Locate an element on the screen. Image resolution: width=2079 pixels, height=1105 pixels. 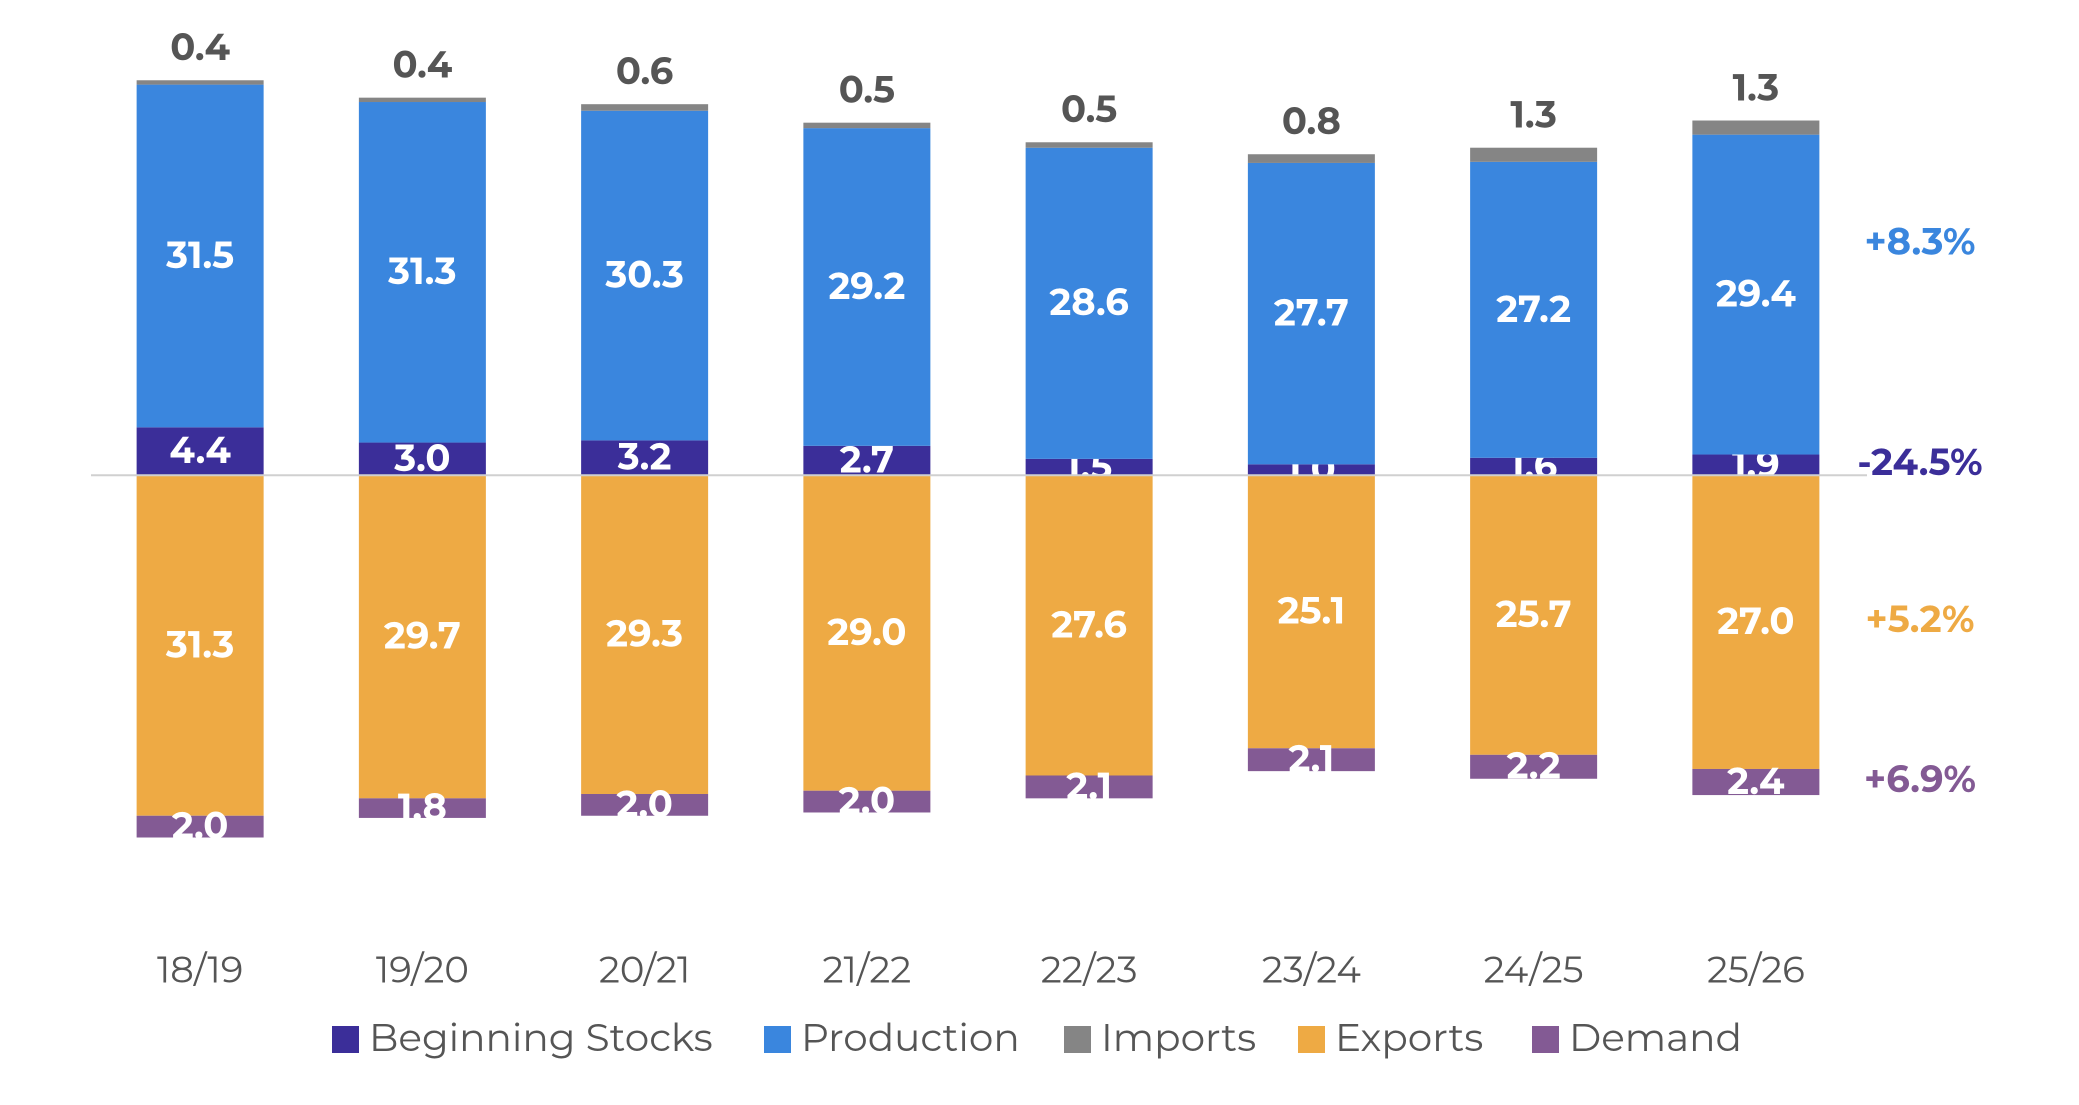
data-label: 27.2 is located at coordinates (1533, 309).